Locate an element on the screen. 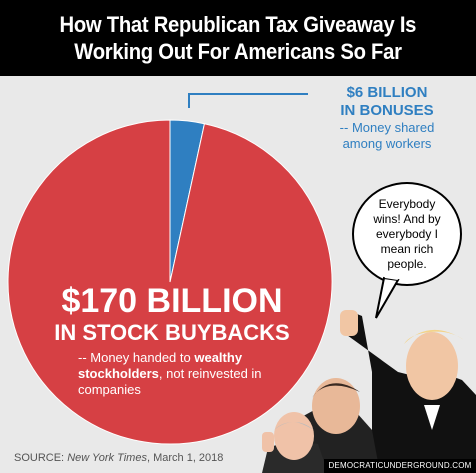 The width and height of the screenshot is (476, 473). buyback-desc-d: , not reinvested in companies is located at coordinates (170, 381).